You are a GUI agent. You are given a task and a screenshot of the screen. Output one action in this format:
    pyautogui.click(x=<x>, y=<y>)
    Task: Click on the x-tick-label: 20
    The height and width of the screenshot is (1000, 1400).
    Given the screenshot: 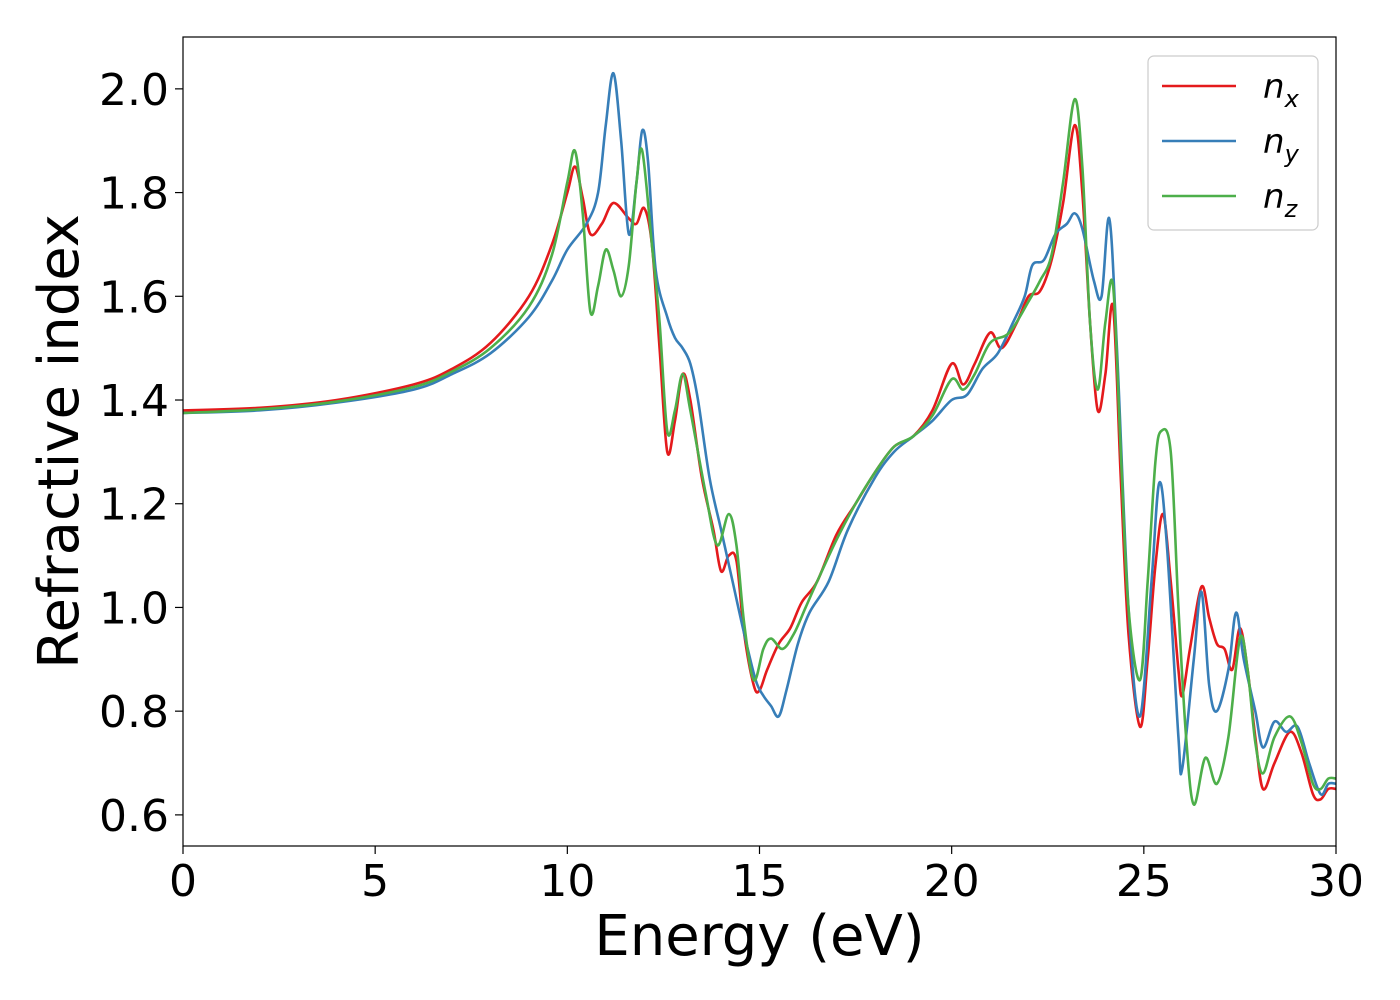 What is the action you would take?
    pyautogui.click(x=952, y=881)
    